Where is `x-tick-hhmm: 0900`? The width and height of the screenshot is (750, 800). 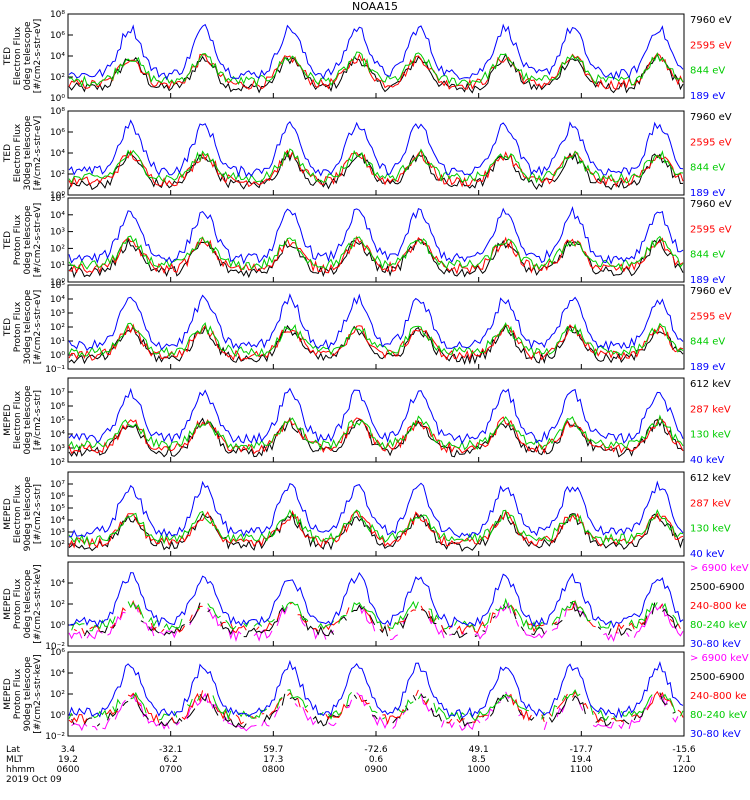 x-tick-hhmm: 0900 is located at coordinates (376, 770).